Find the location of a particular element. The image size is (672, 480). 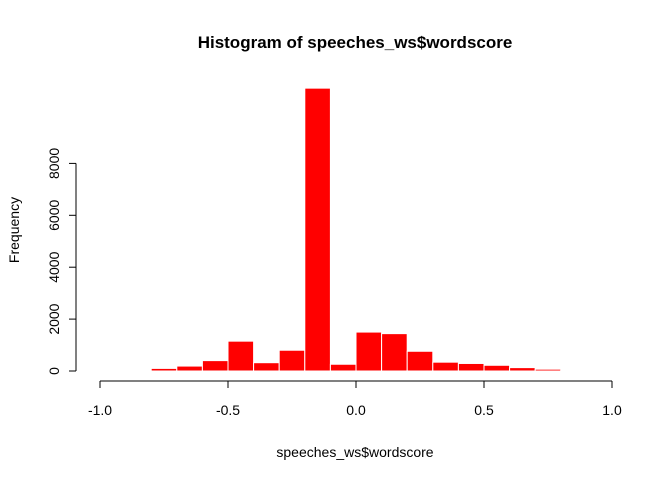

x-tick-label: 1.0 is located at coordinates (612, 410).